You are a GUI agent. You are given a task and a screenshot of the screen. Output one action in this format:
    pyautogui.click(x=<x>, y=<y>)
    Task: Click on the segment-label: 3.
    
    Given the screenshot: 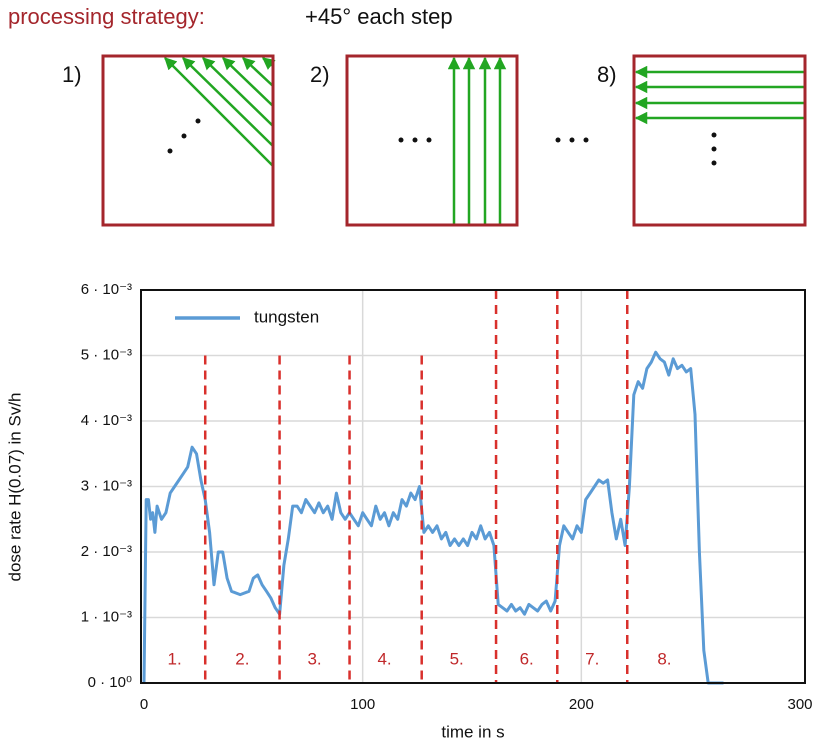 What is the action you would take?
    pyautogui.click(x=314, y=659)
    